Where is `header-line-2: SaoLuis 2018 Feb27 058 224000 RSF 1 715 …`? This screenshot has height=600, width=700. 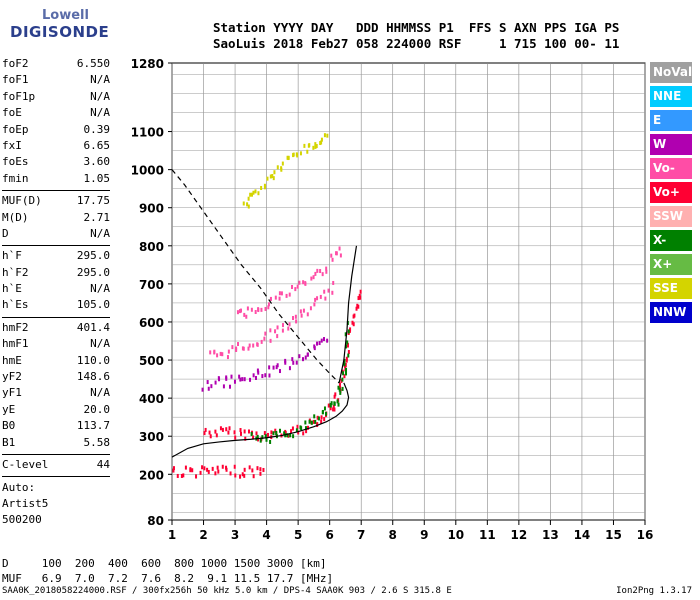
header-line-2: SaoLuis 2018 Feb27 058 224000 RSF 1 715 … is located at coordinates (416, 43).